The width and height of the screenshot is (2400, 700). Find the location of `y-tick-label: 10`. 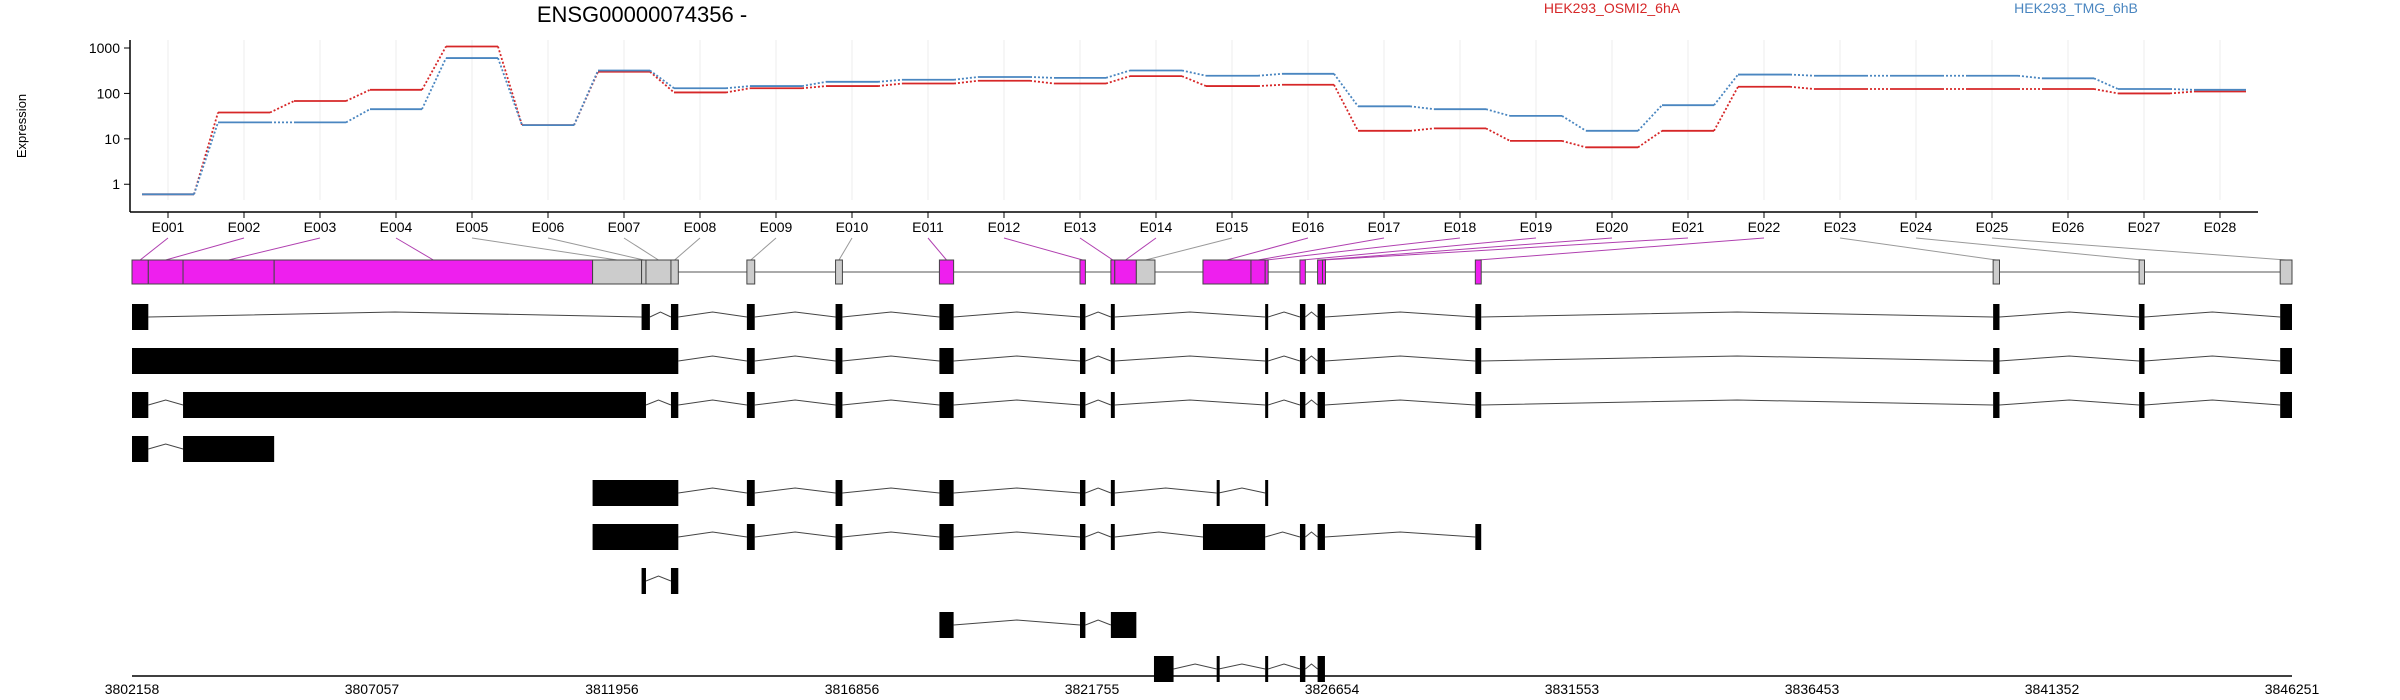

y-tick-label: 10 is located at coordinates (112, 139).